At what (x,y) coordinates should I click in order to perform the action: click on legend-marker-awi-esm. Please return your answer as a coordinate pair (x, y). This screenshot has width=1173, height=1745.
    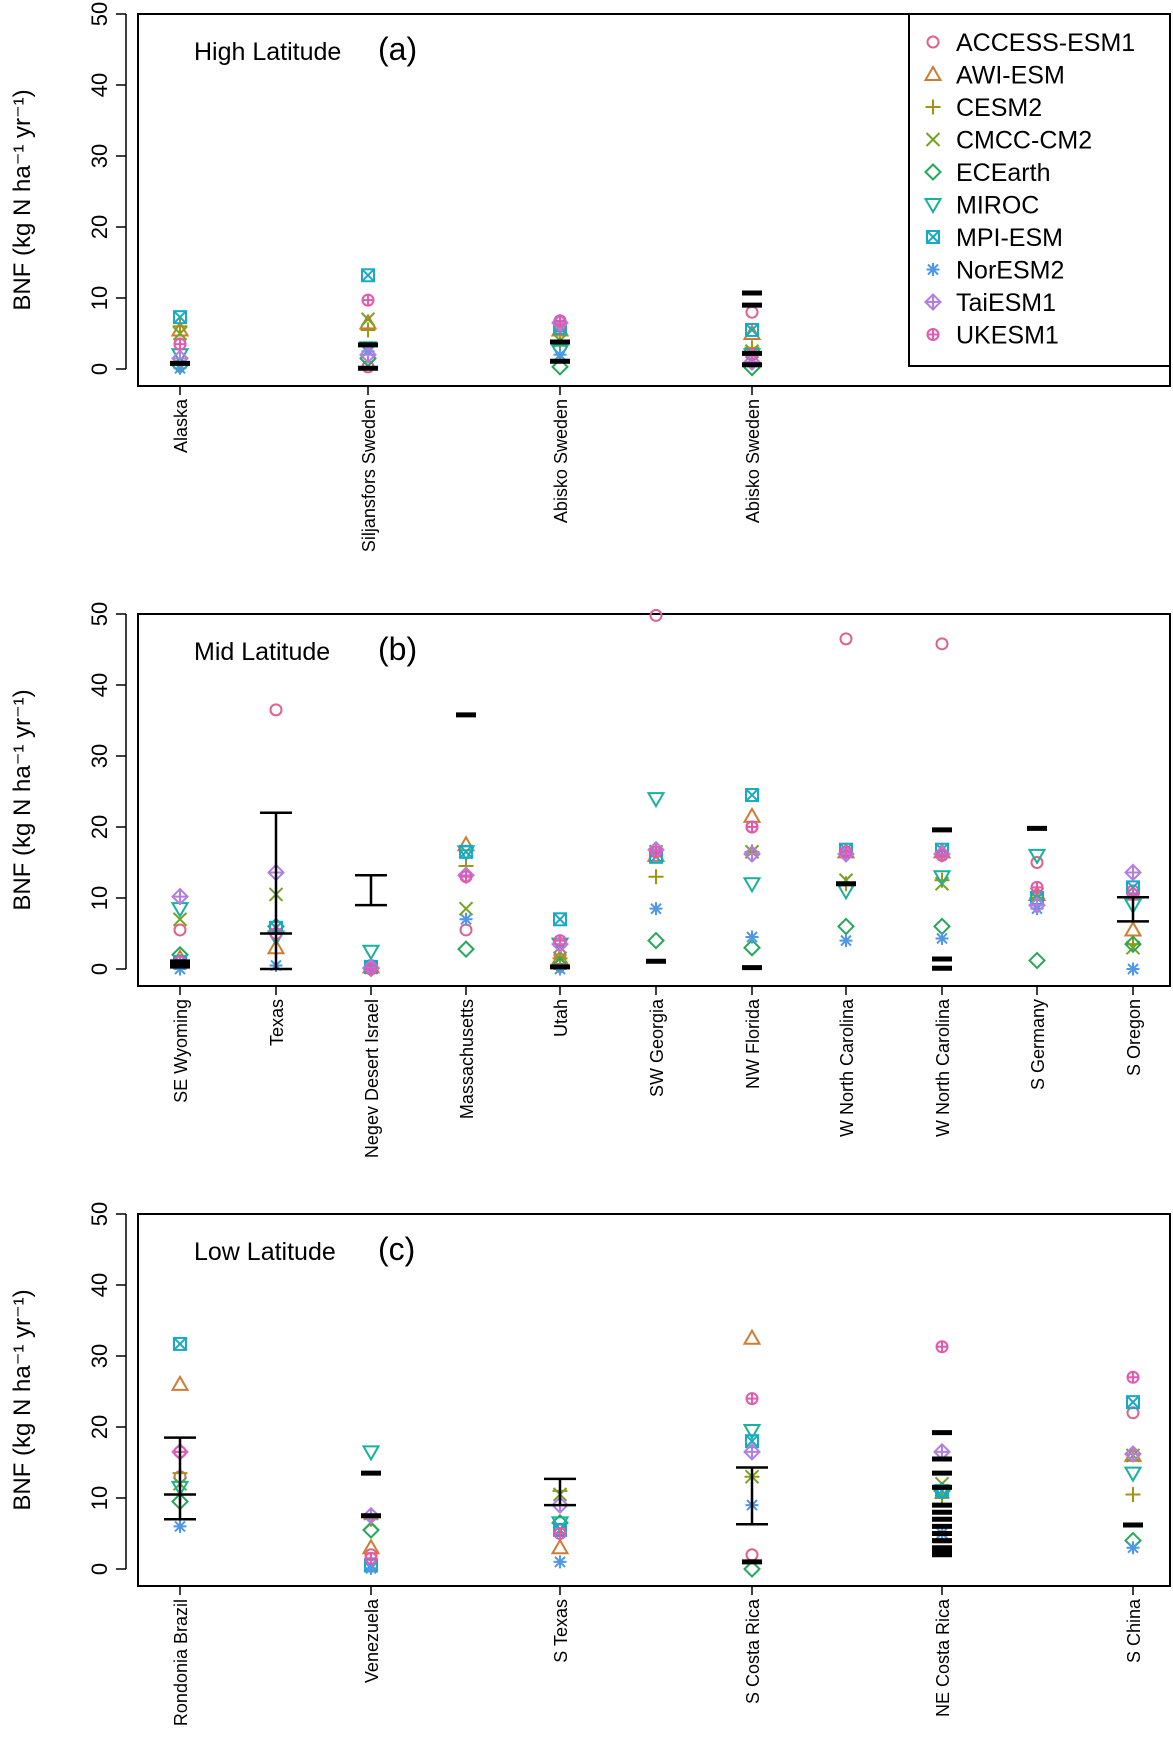
    Looking at the image, I should click on (933, 72).